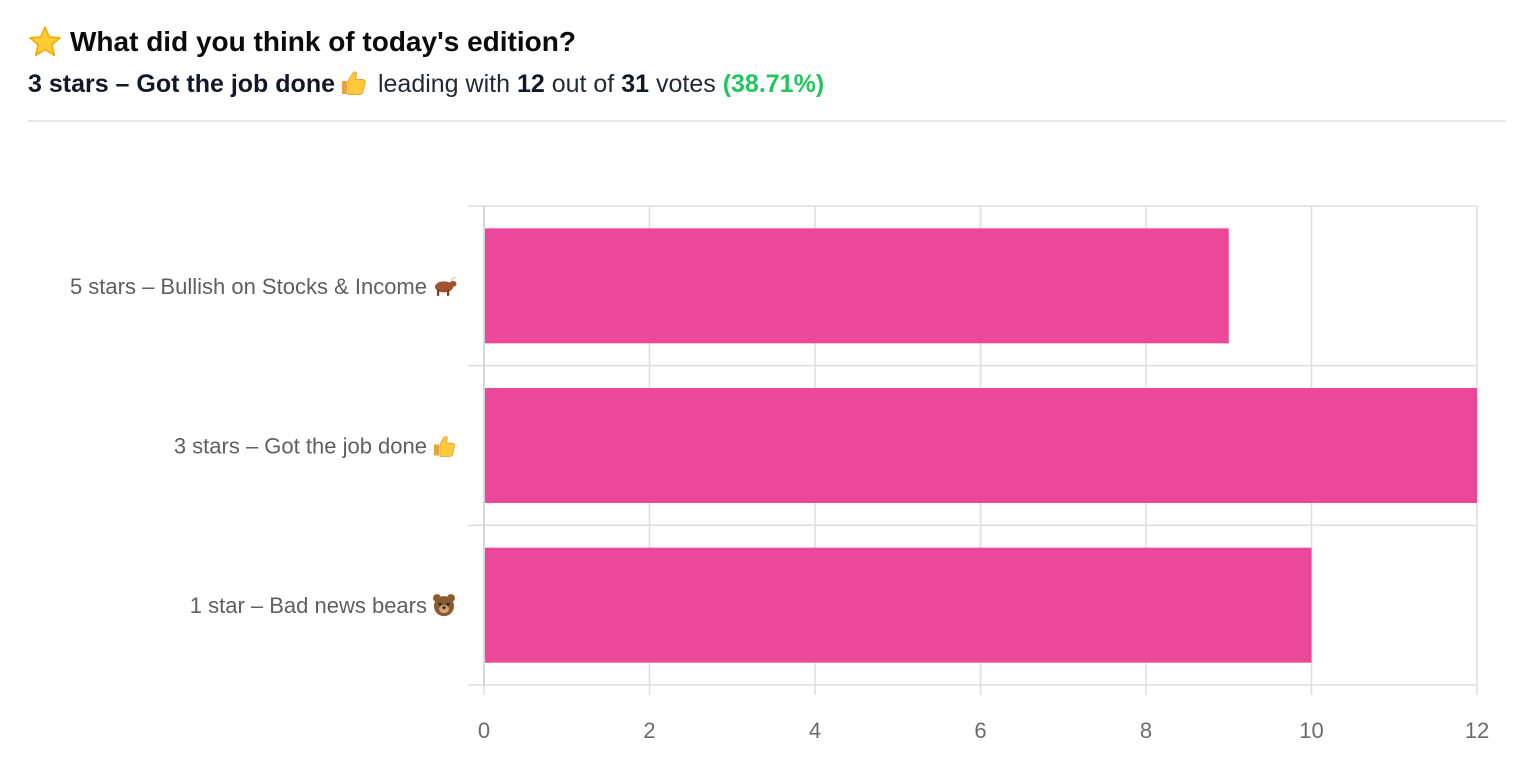  What do you see at coordinates (248, 286) in the screenshot?
I see `category-label: 5 stars – Bullish on Stocks & Income` at bounding box center [248, 286].